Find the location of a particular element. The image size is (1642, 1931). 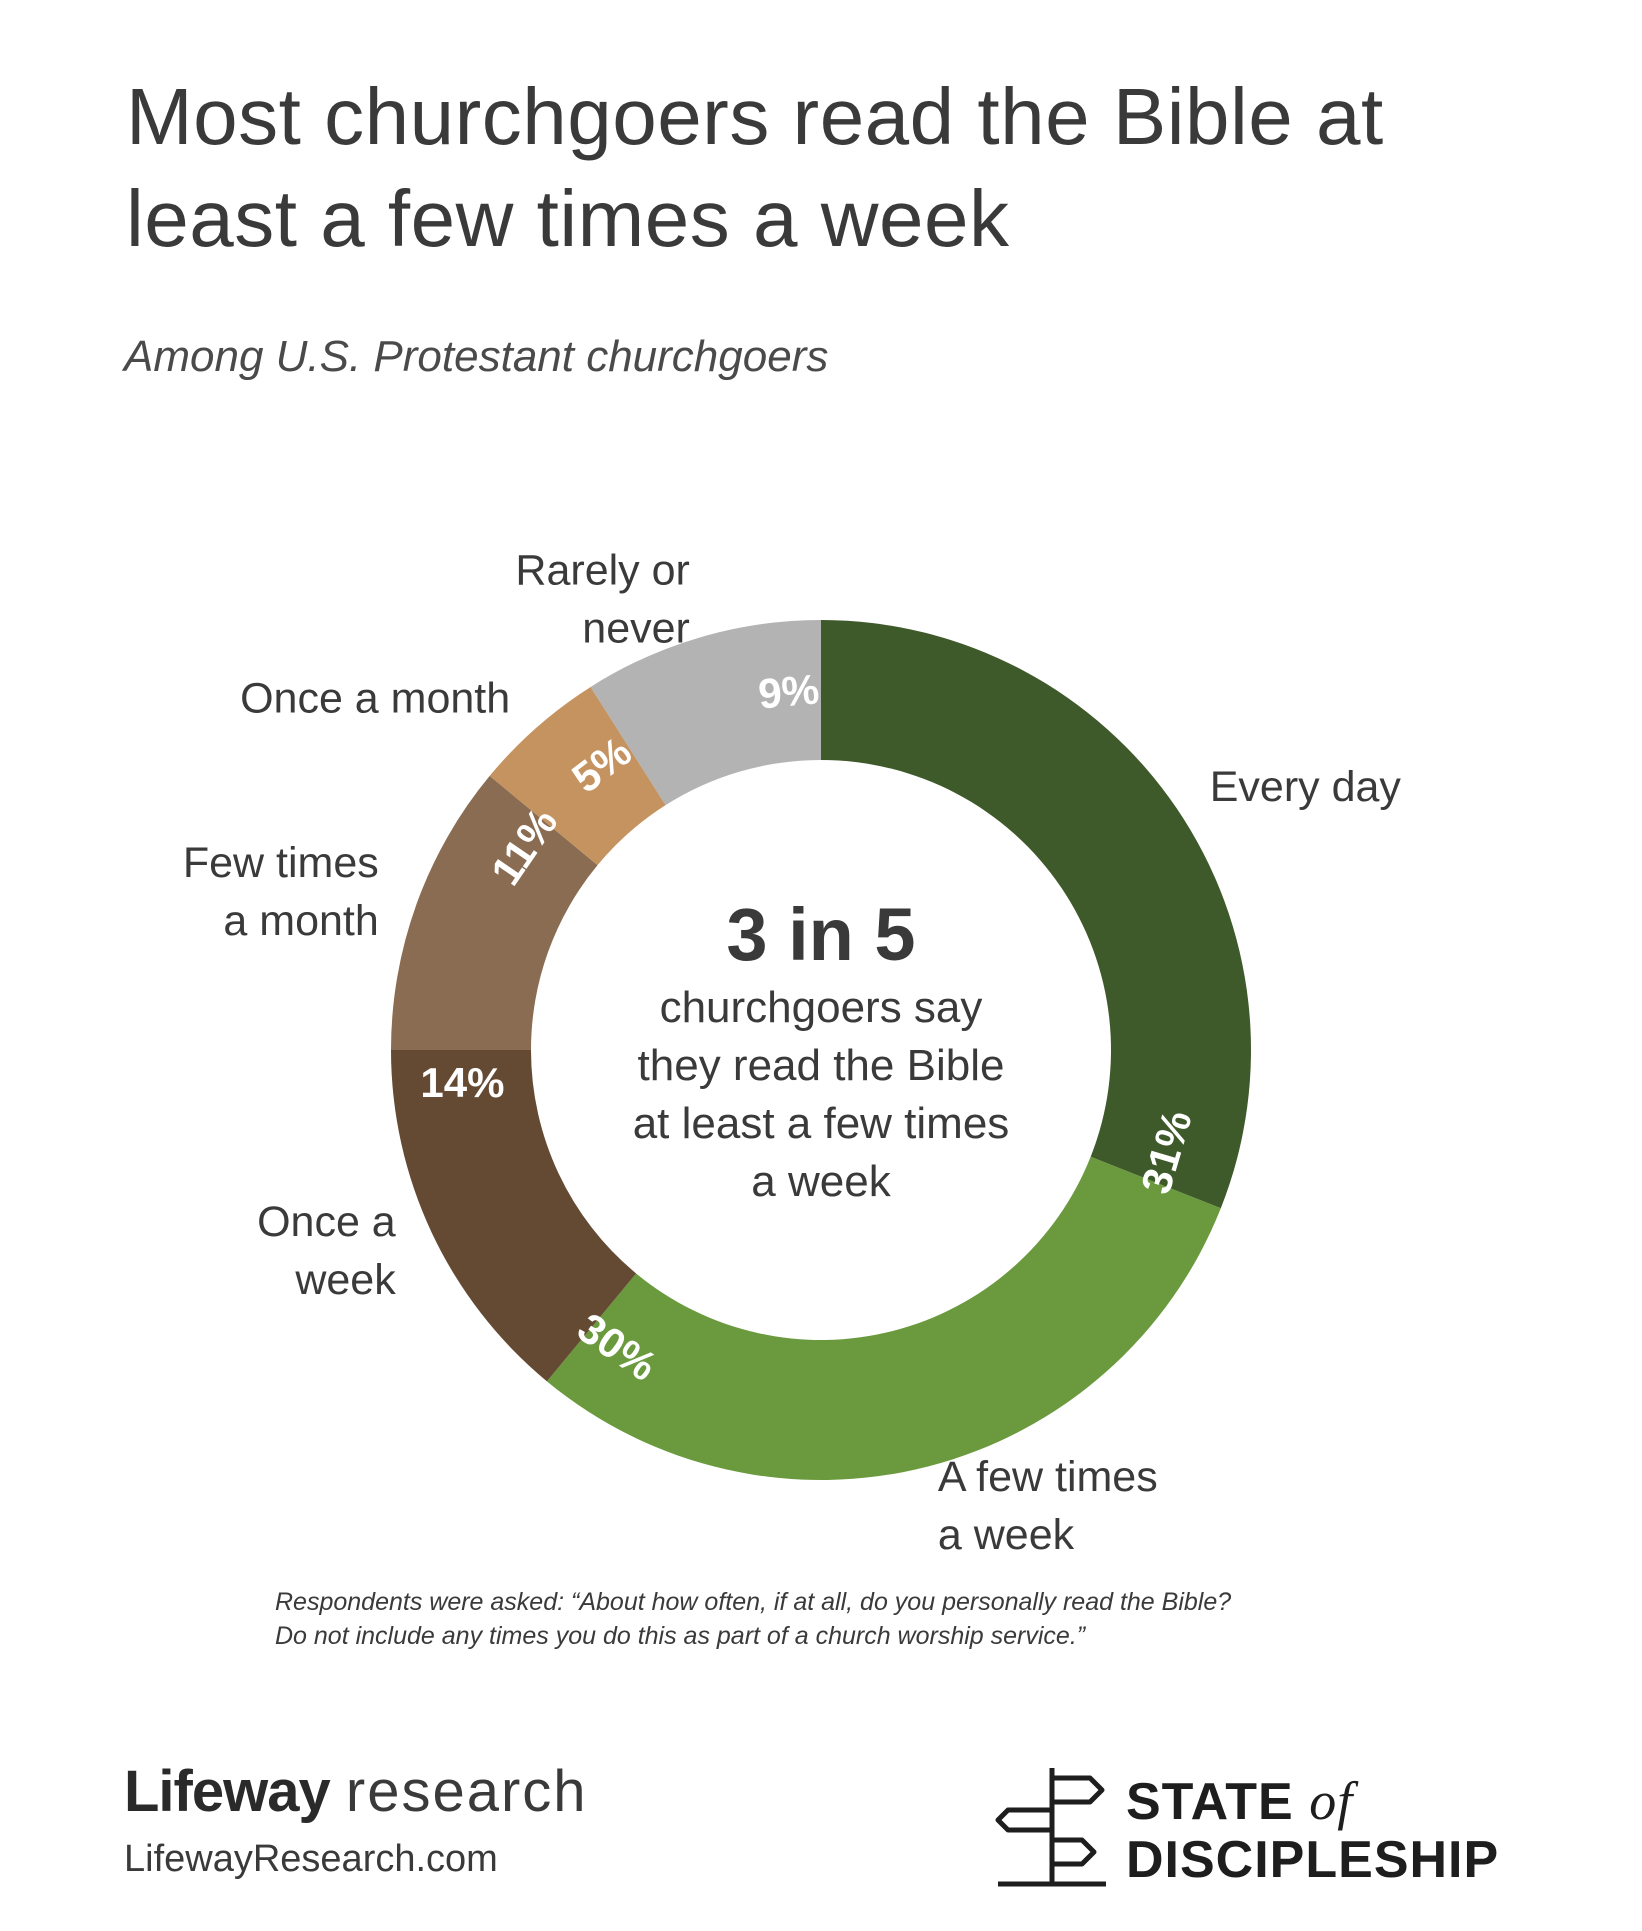

sod-of: of is located at coordinates (1331, 1801).